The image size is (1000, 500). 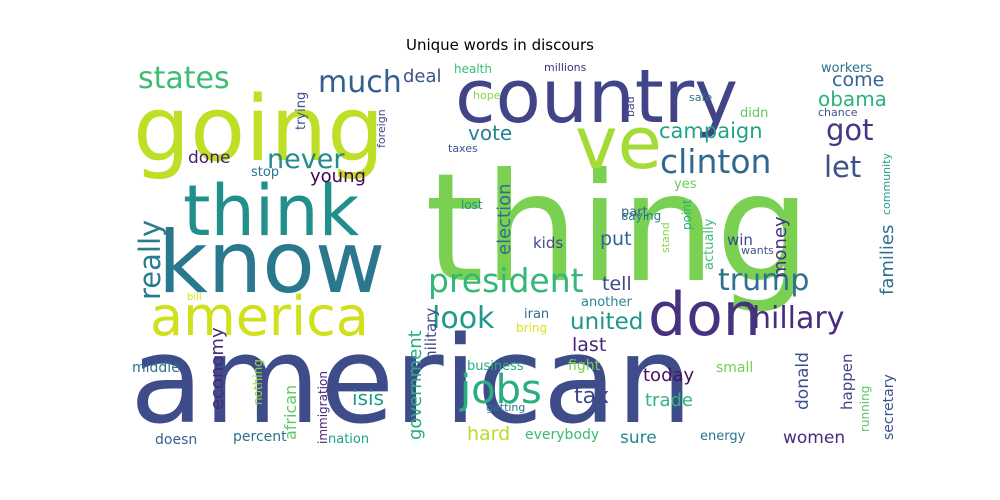 What do you see at coordinates (258, 129) in the screenshot?
I see `word-going: going` at bounding box center [258, 129].